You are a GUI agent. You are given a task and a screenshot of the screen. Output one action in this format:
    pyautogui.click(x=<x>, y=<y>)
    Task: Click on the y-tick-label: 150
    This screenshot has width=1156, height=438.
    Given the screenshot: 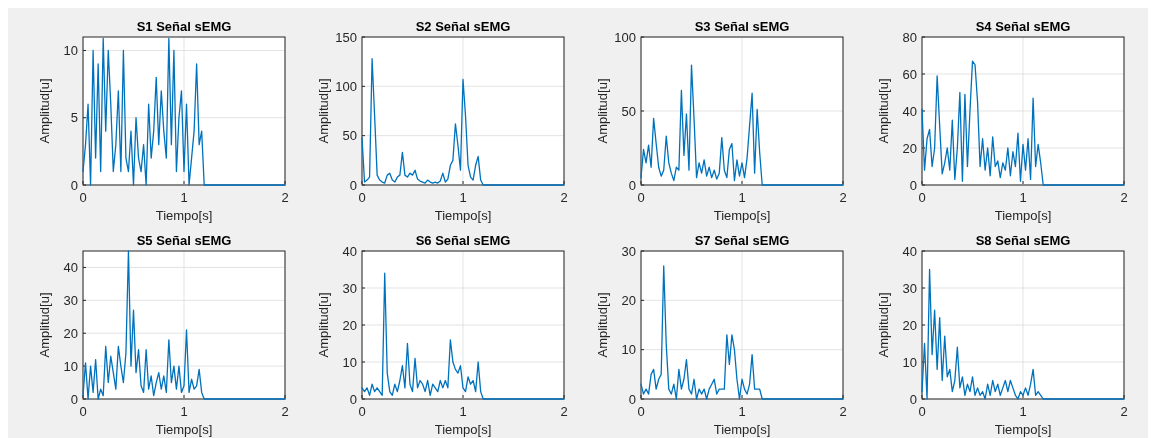 What is the action you would take?
    pyautogui.click(x=346, y=37)
    